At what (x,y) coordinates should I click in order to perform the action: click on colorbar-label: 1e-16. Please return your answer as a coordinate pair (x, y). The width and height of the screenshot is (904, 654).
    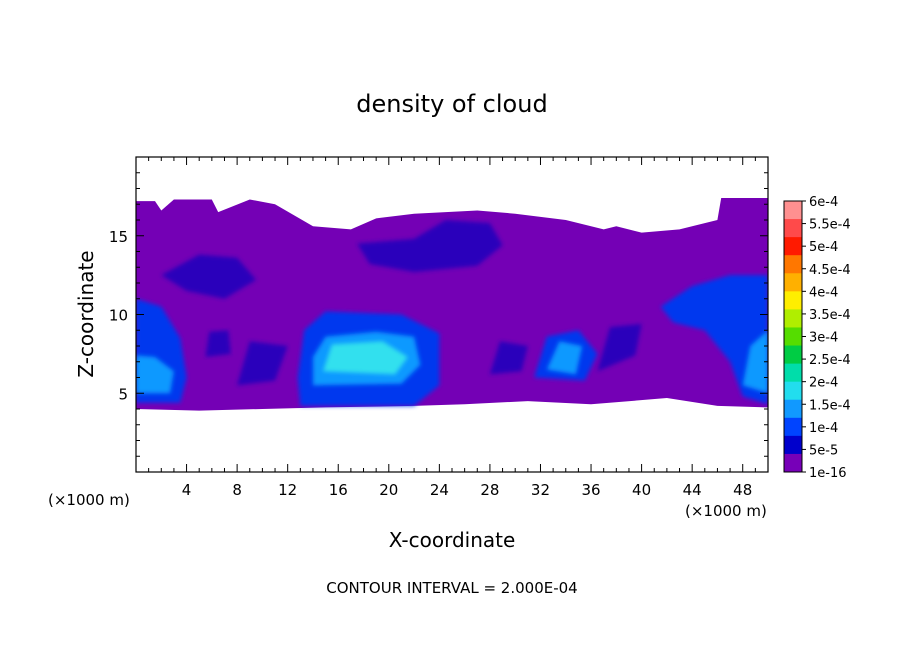
    Looking at the image, I should click on (828, 473).